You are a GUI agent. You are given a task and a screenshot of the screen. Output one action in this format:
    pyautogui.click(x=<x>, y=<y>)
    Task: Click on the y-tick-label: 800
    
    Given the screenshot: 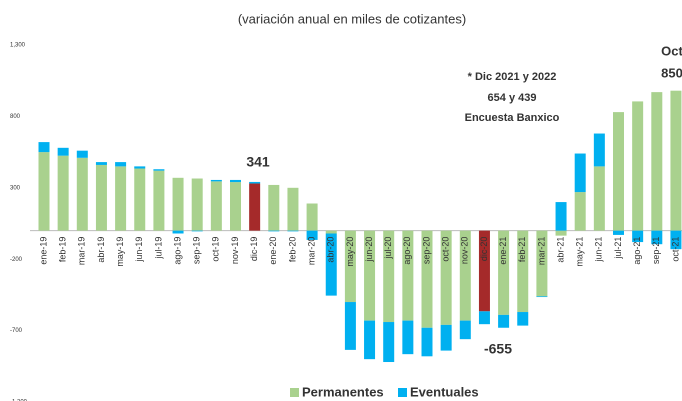 What is the action you would take?
    pyautogui.click(x=15, y=117)
    